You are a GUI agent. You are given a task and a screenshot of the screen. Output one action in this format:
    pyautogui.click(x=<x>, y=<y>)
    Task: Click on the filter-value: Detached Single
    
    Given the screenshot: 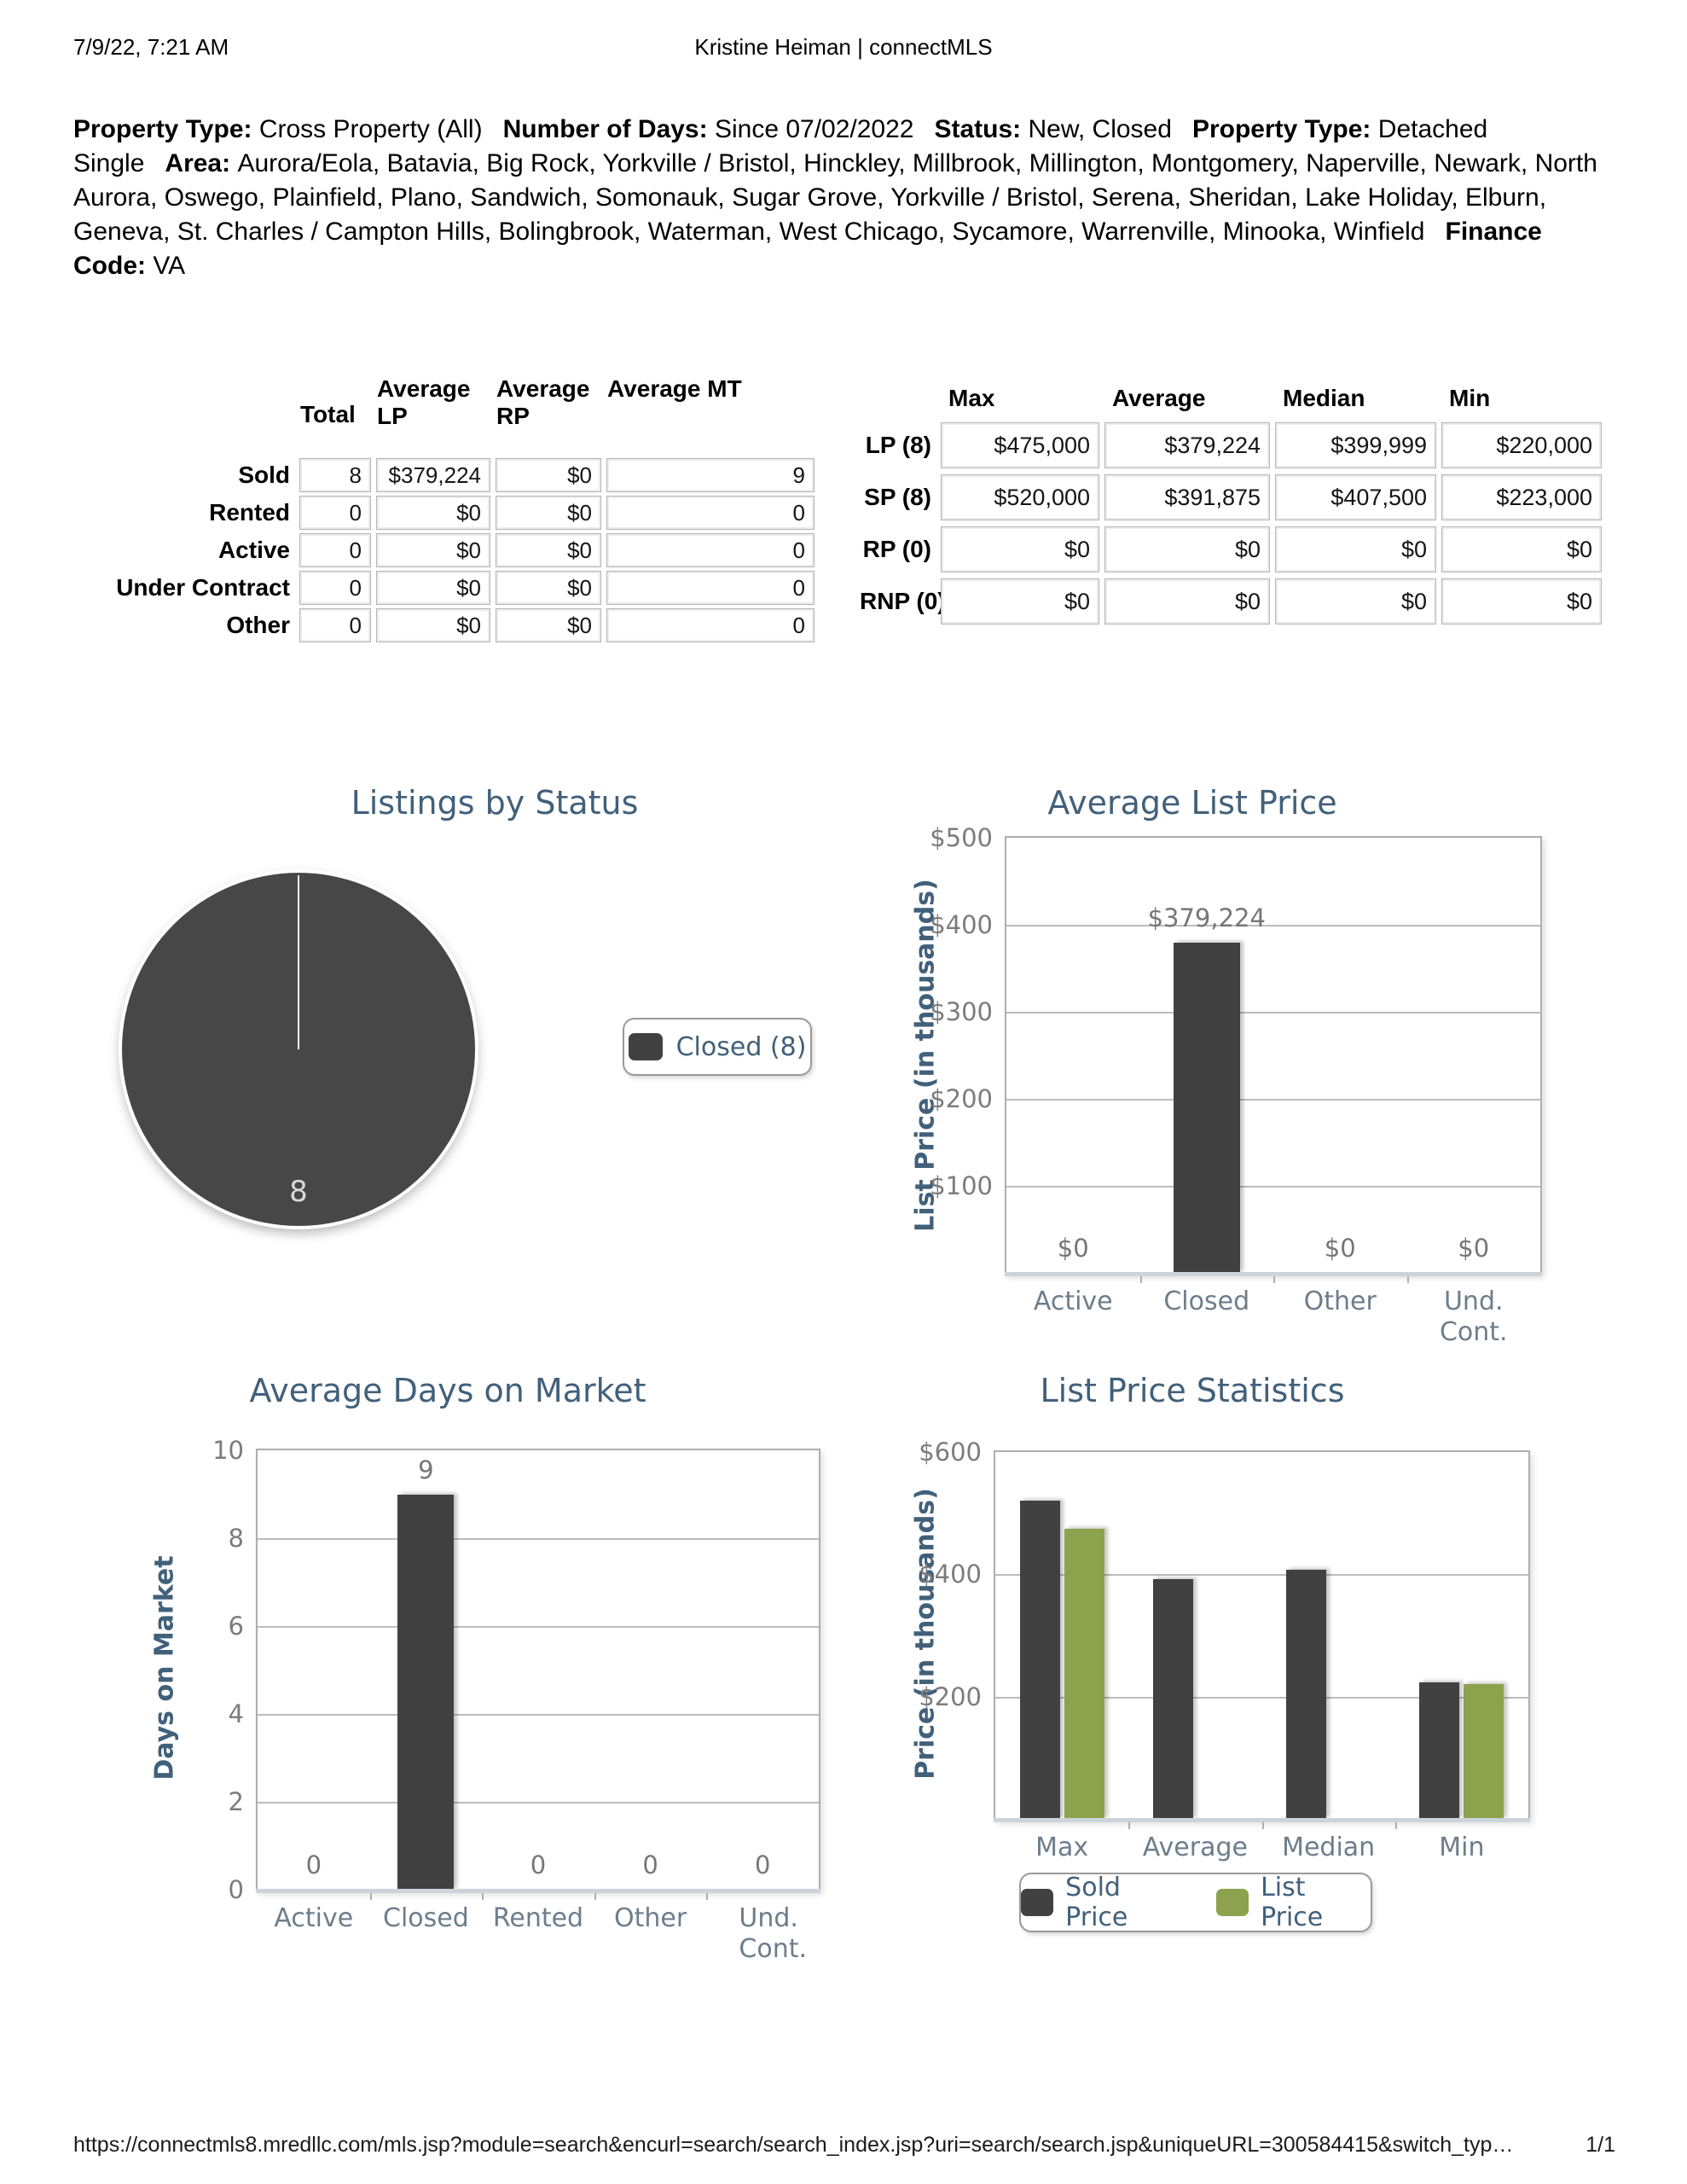 What is the action you would take?
    pyautogui.click(x=780, y=146)
    